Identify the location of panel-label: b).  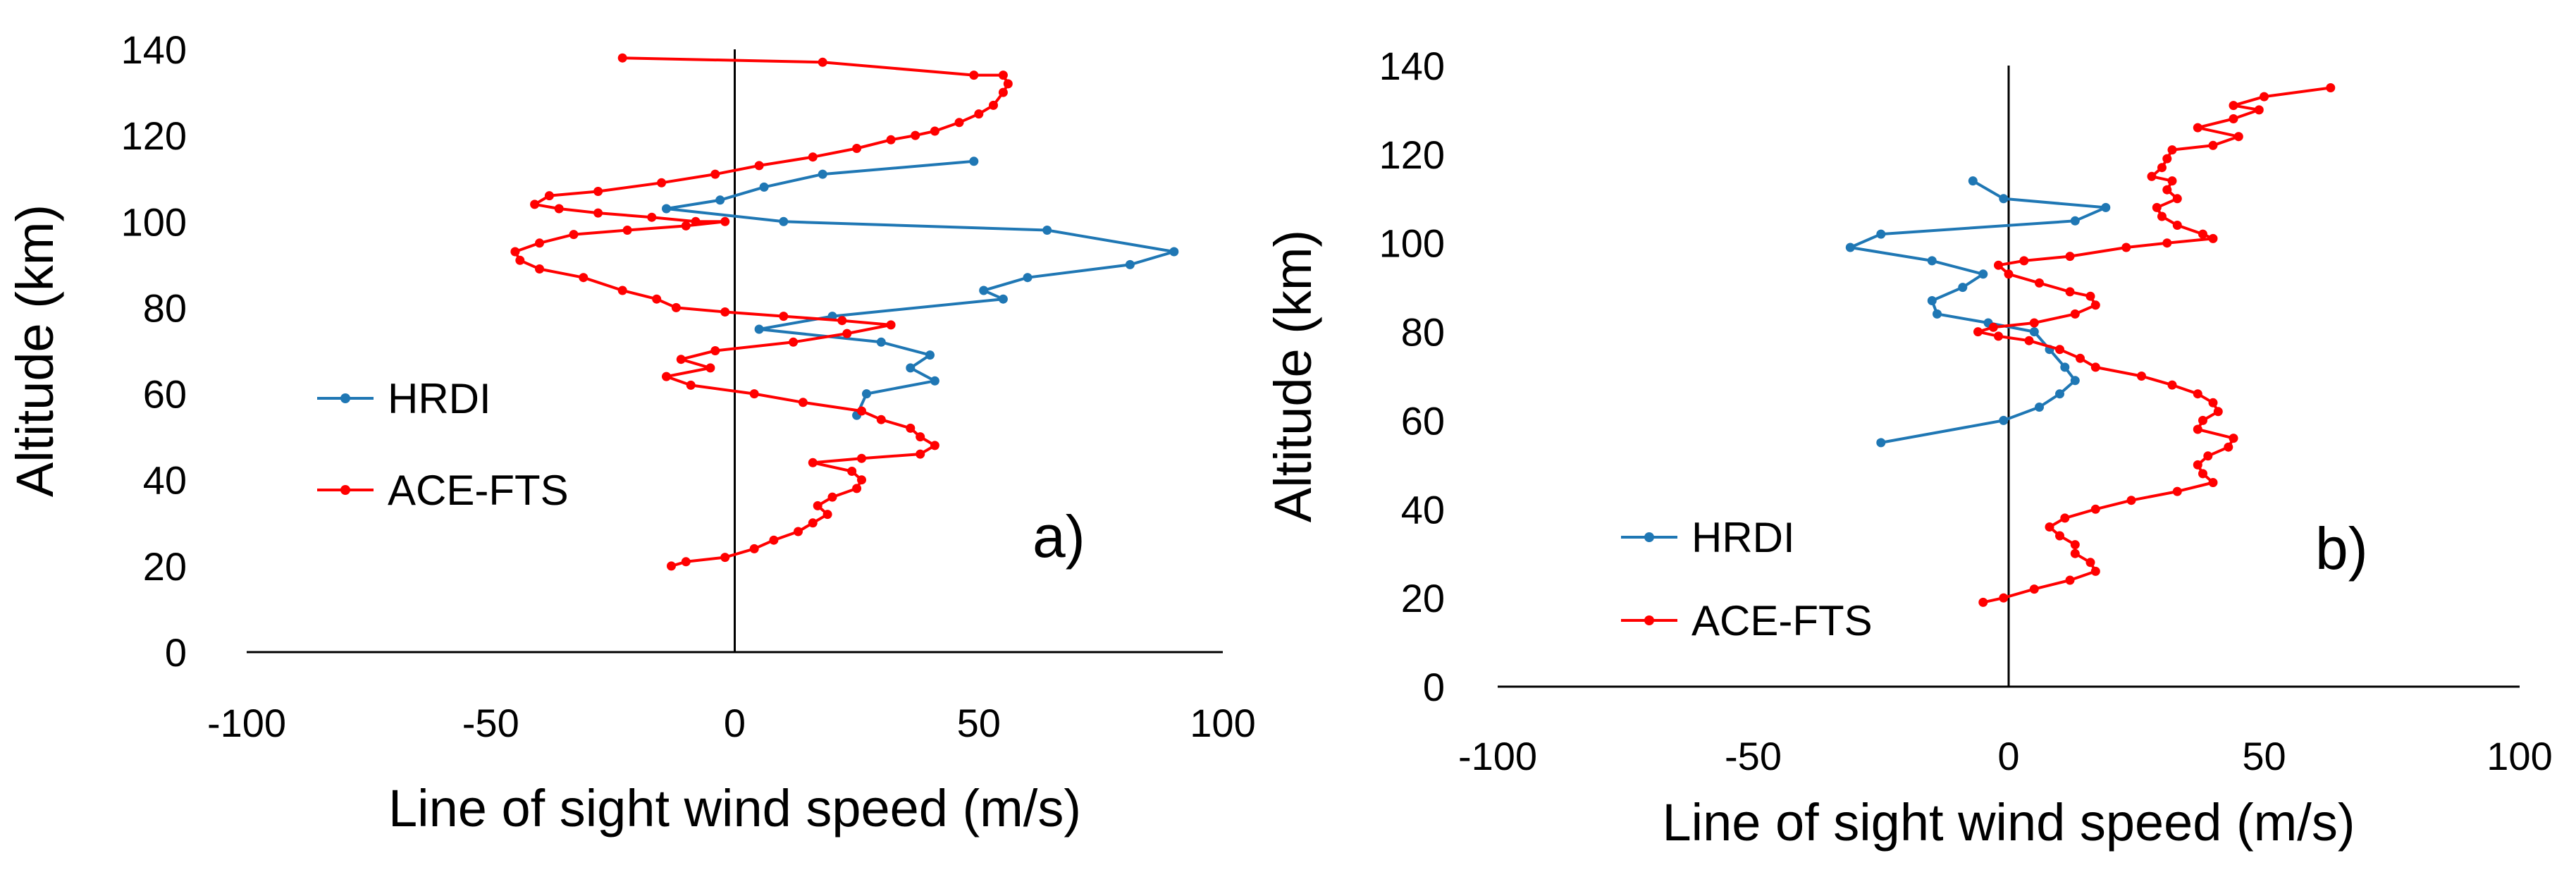
(2341, 548).